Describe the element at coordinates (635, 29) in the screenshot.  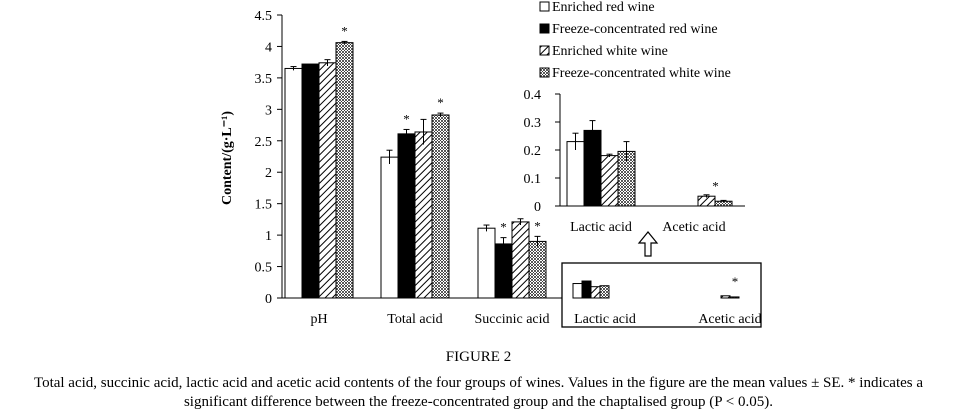
I see `legend-label: Freeze-concentrated red wine` at that location.